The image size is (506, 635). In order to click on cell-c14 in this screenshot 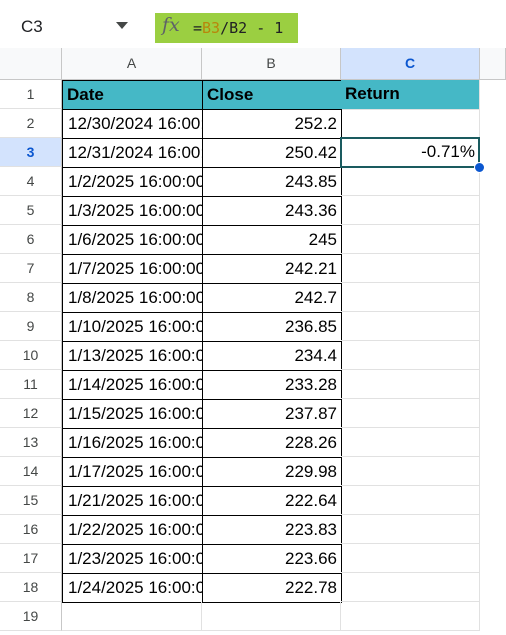, I will do `click(410, 471)`.